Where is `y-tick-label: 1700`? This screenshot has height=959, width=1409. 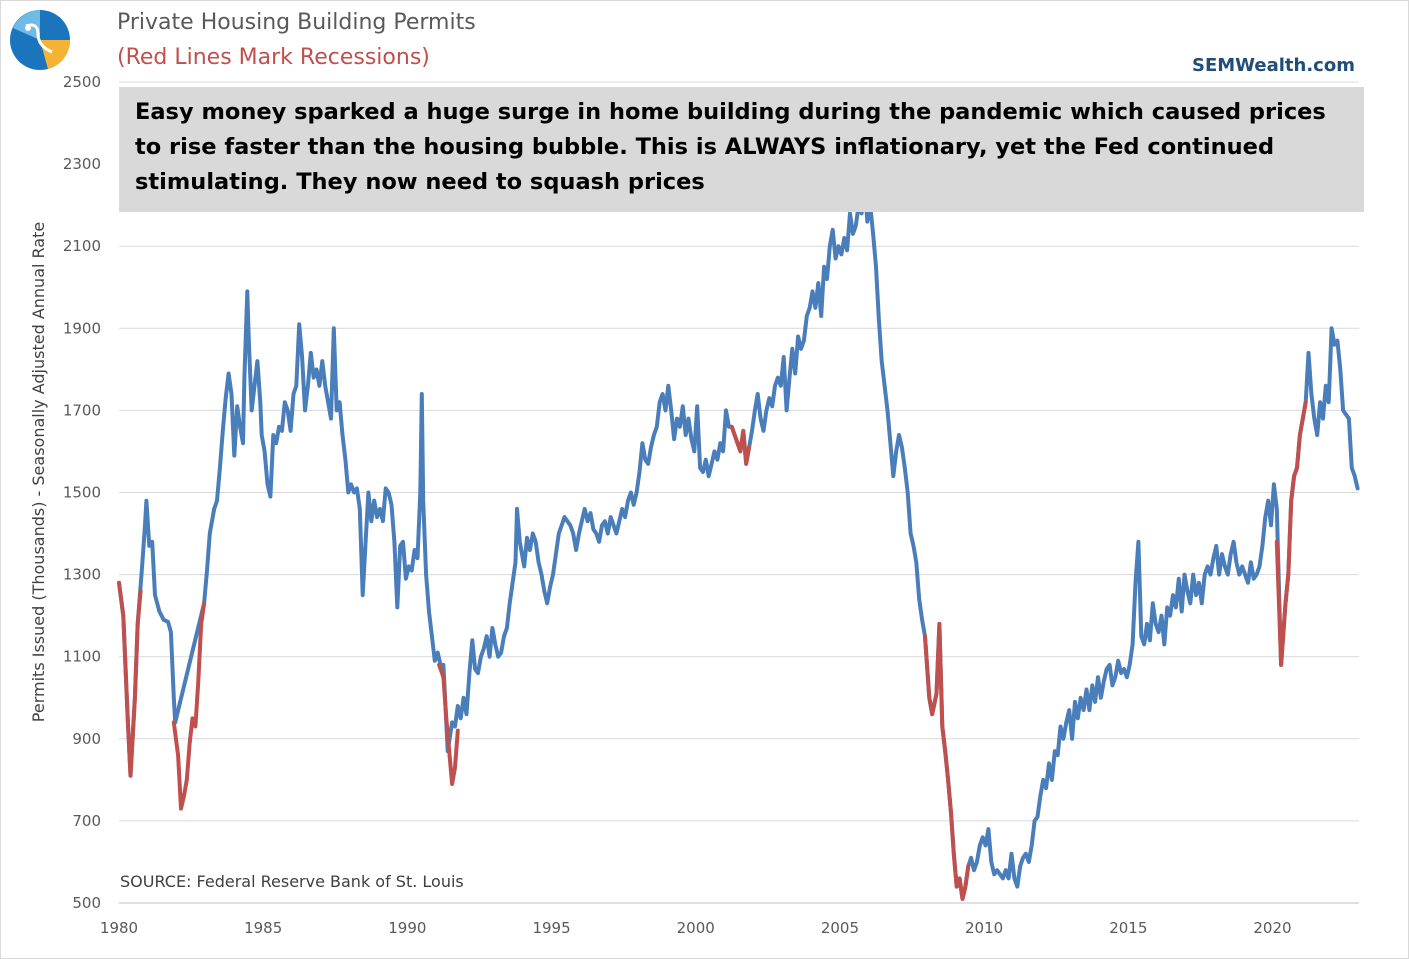 y-tick-label: 1700 is located at coordinates (82, 410).